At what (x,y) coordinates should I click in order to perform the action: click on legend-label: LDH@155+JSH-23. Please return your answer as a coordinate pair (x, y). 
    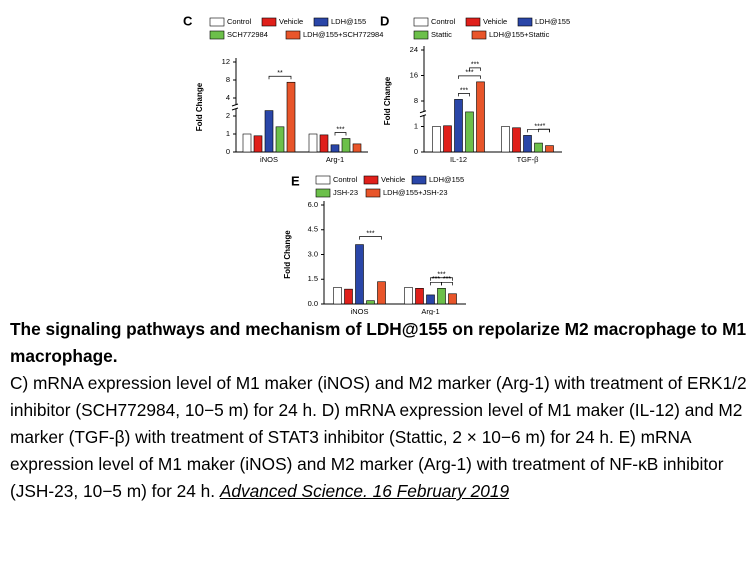
    Looking at the image, I should click on (415, 192).